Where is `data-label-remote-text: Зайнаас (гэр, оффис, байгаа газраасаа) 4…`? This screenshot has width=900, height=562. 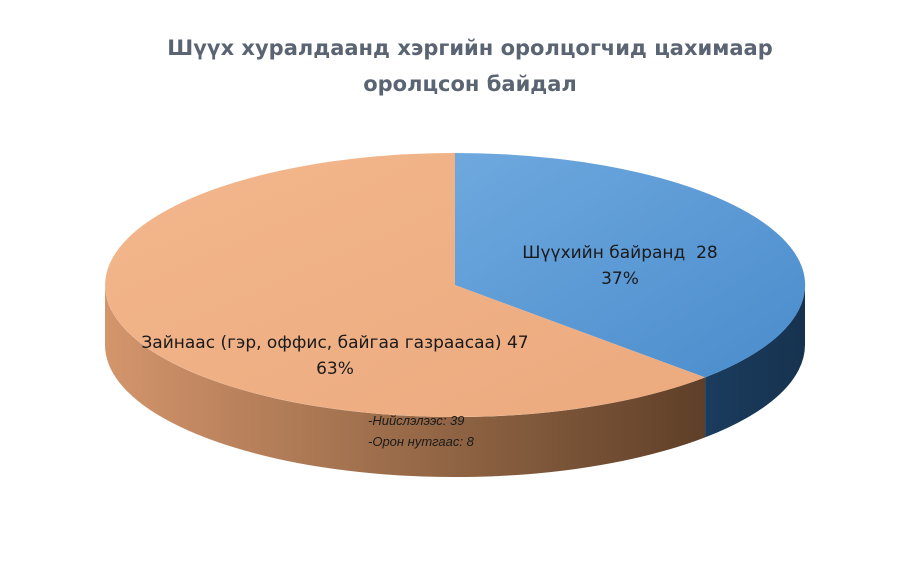 data-label-remote-text: Зайнаас (гэр, оффис, байгаа газраасаа) 4… is located at coordinates (335, 343).